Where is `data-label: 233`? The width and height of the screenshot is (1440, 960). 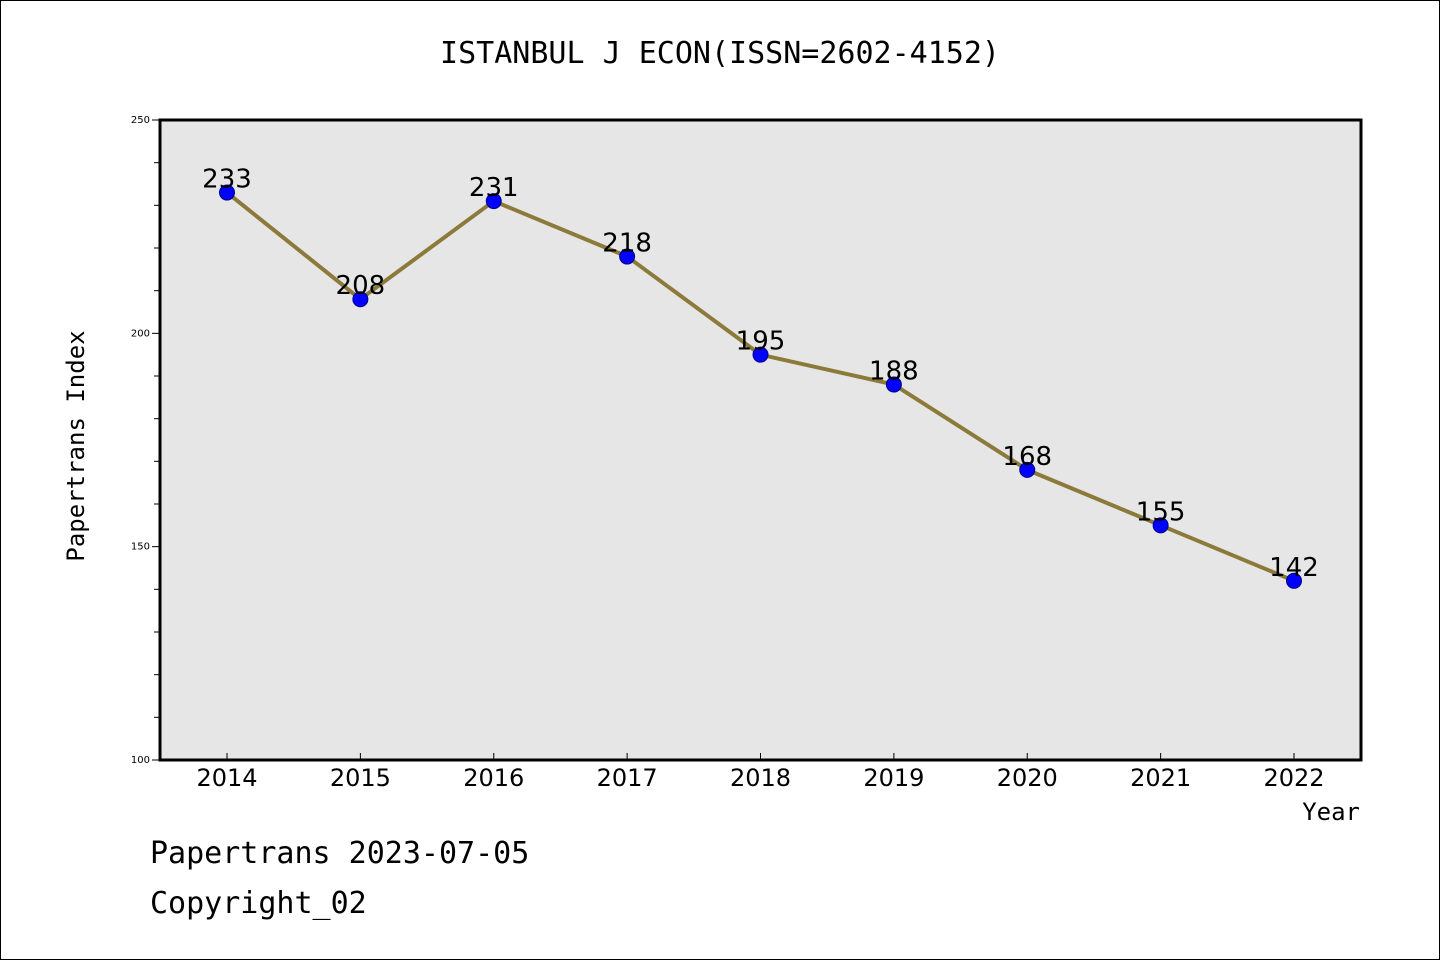 data-label: 233 is located at coordinates (227, 180).